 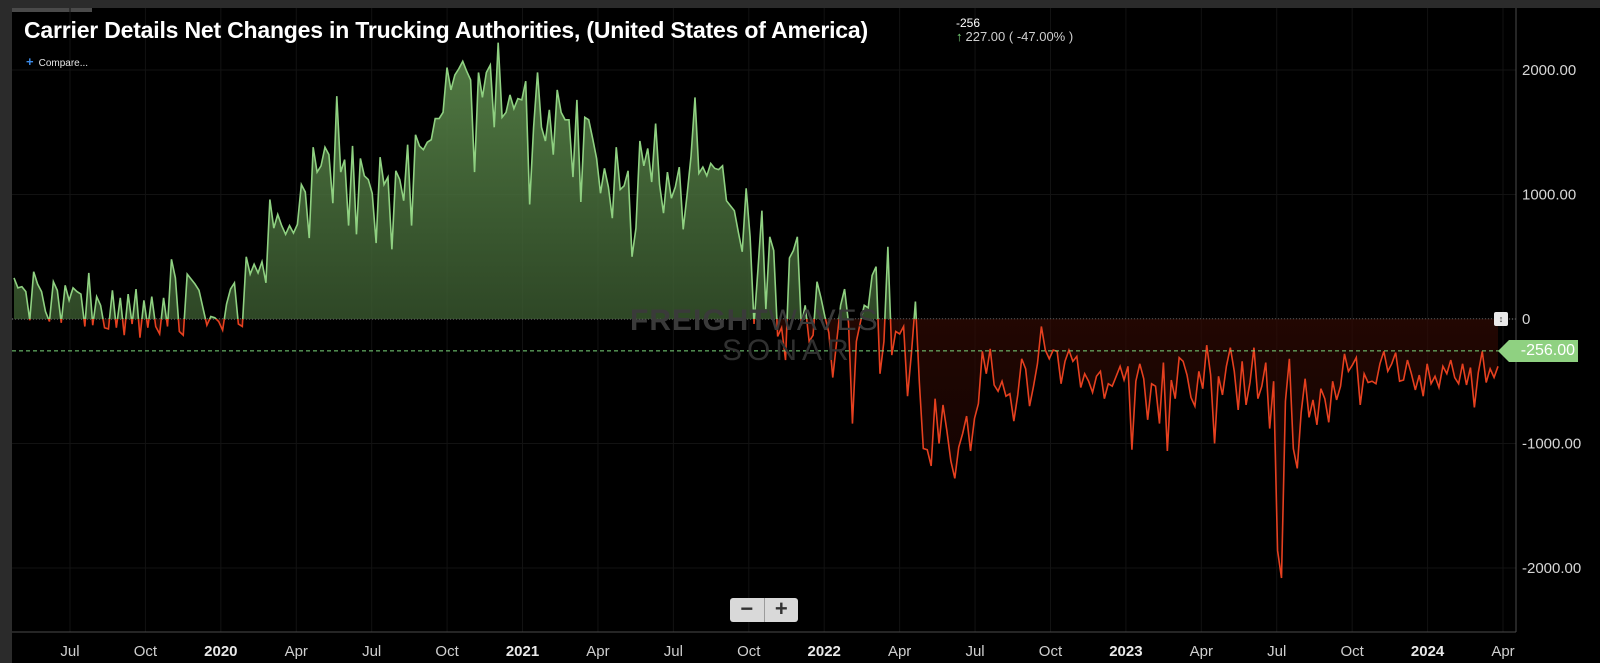 What do you see at coordinates (1551, 568) in the screenshot?
I see `y-tick-label: -2000.00` at bounding box center [1551, 568].